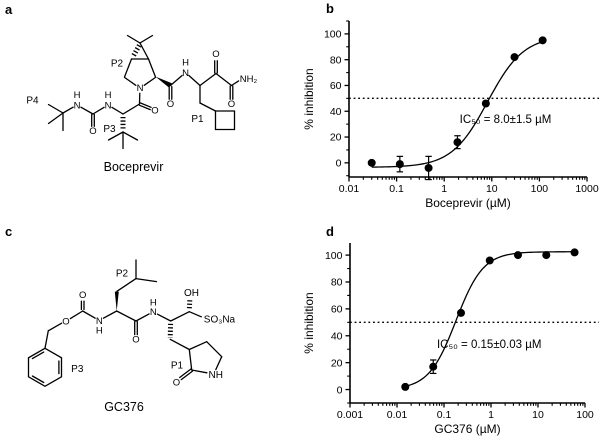 This screenshot has height=441, width=600. Describe the element at coordinates (191, 293) in the screenshot. I see `atom-label: OH` at that location.